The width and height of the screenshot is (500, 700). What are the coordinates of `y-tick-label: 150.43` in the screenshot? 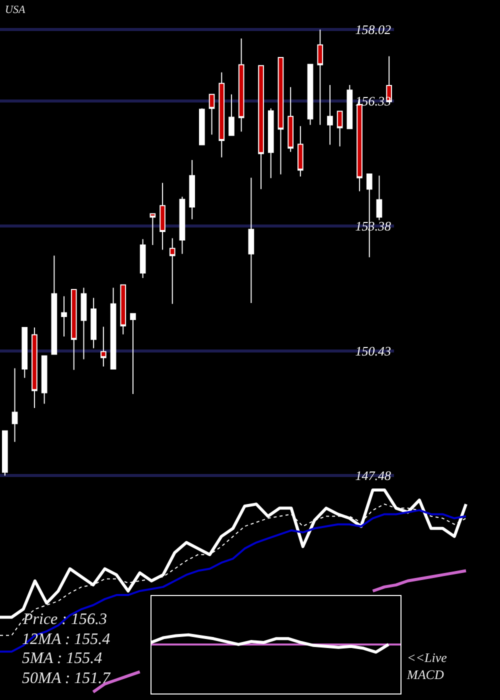 It's located at (373, 350).